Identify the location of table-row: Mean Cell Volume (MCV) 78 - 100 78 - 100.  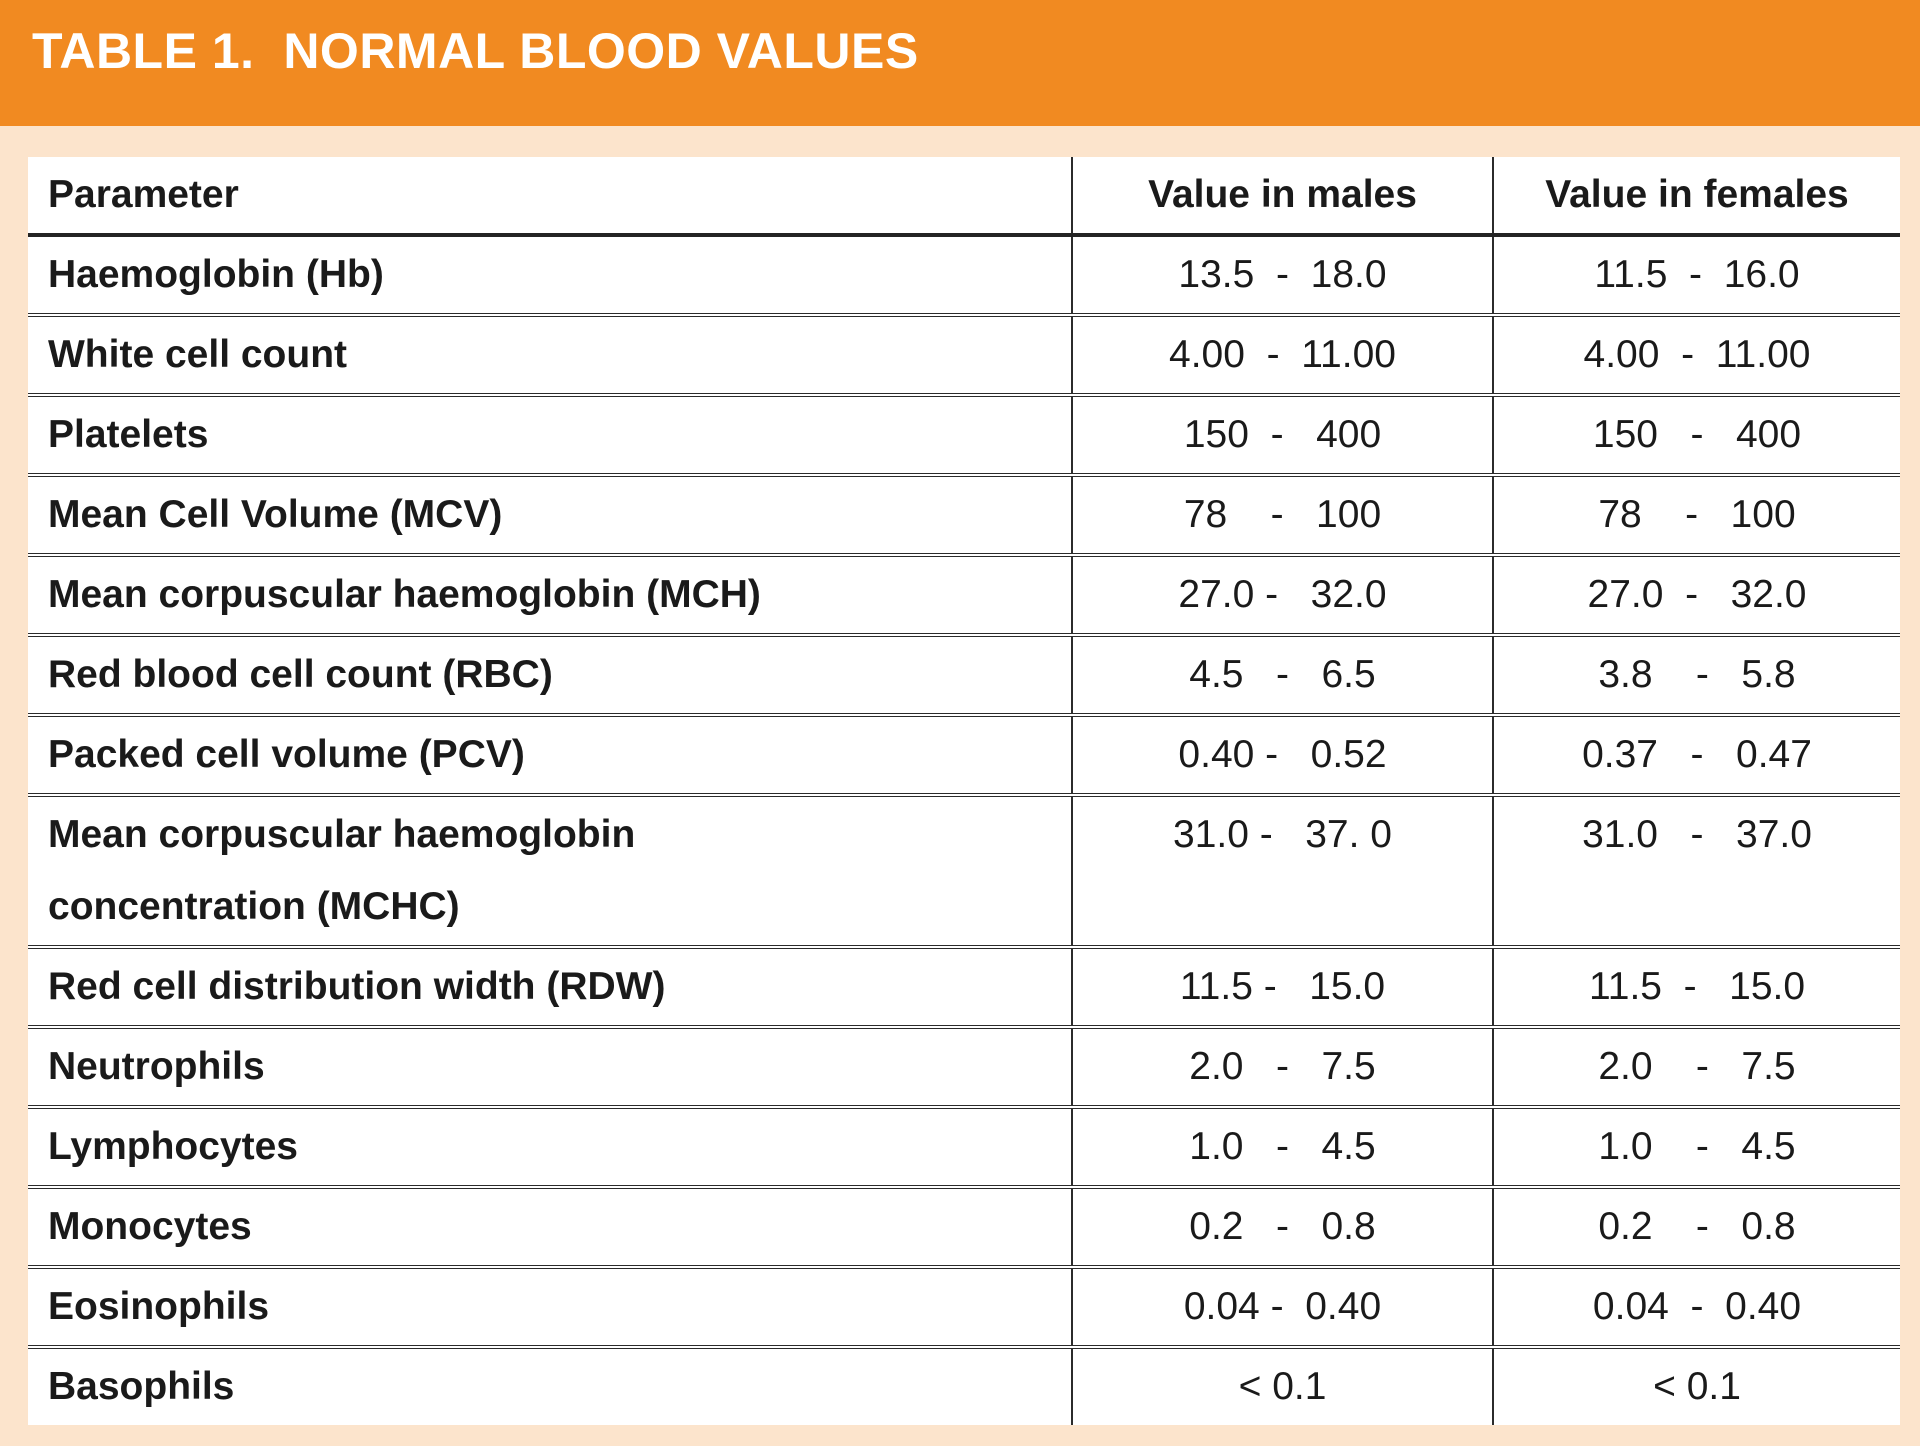
(964, 516).